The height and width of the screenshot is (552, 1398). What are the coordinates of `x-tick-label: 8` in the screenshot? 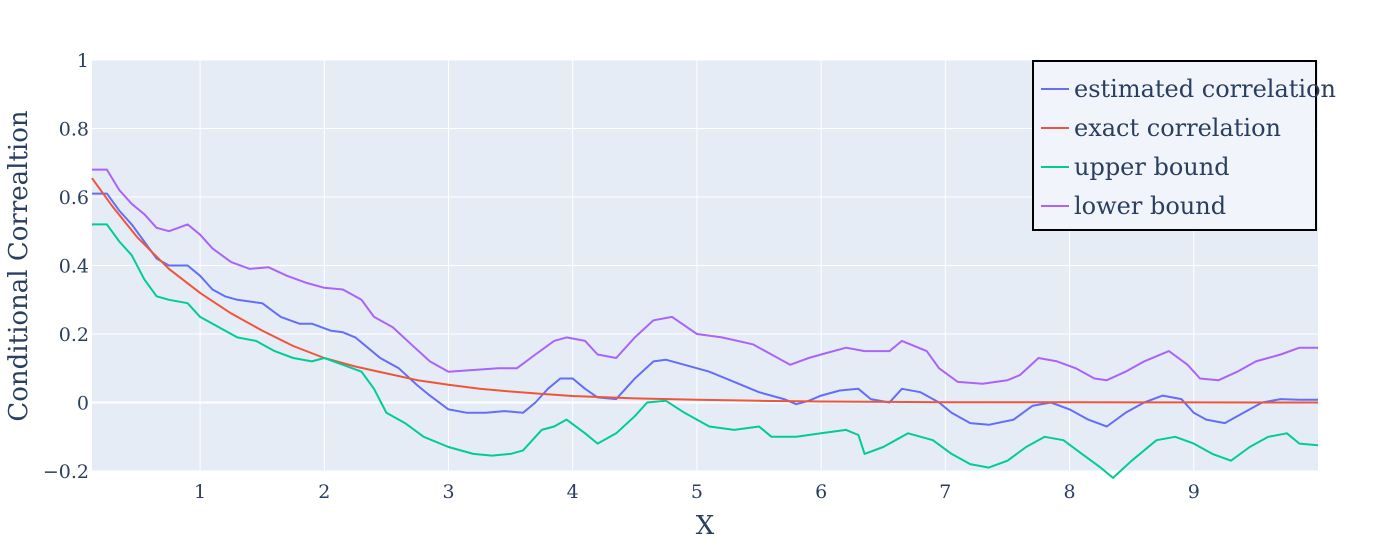 It's located at (1070, 492).